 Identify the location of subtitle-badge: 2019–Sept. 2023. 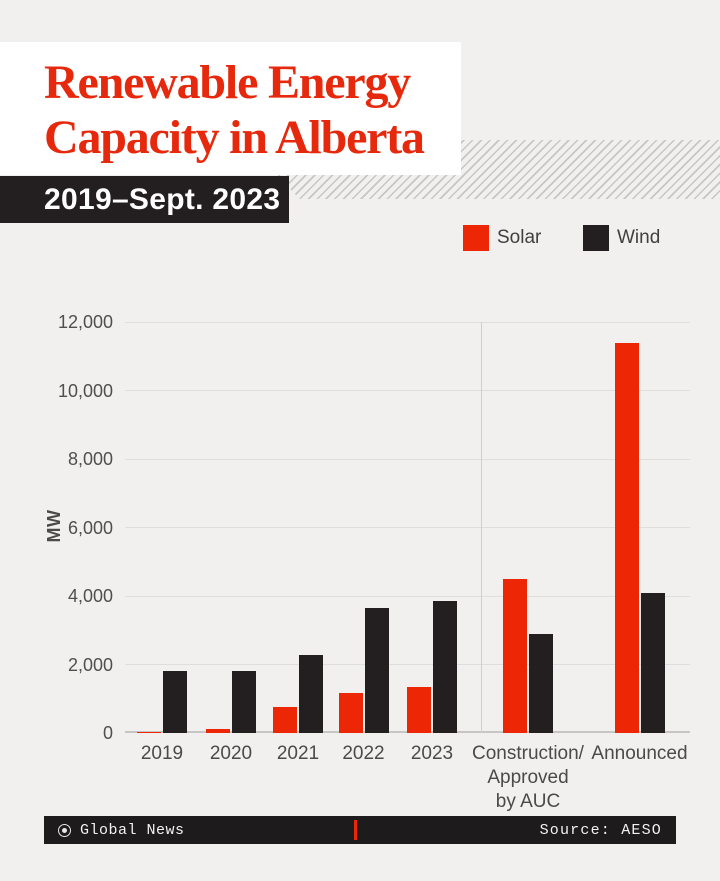
(144, 199).